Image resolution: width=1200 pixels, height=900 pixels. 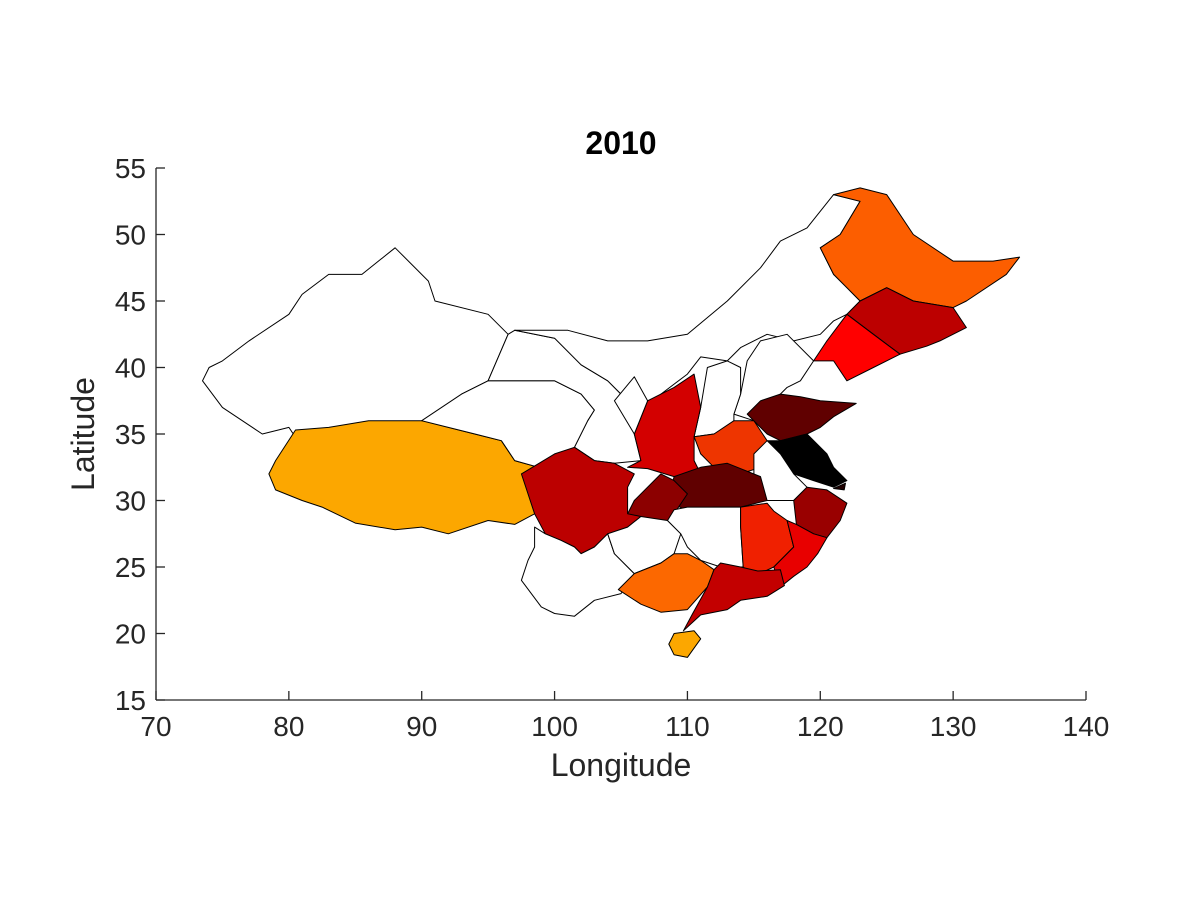 What do you see at coordinates (83, 434) in the screenshot?
I see `y-axis-title: Latitude` at bounding box center [83, 434].